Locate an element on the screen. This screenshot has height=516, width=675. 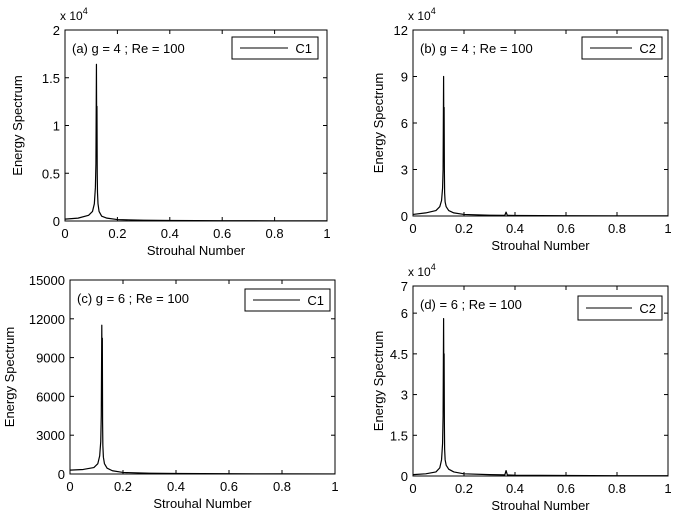
y-tick-label: 9000 is located at coordinates (50, 358).